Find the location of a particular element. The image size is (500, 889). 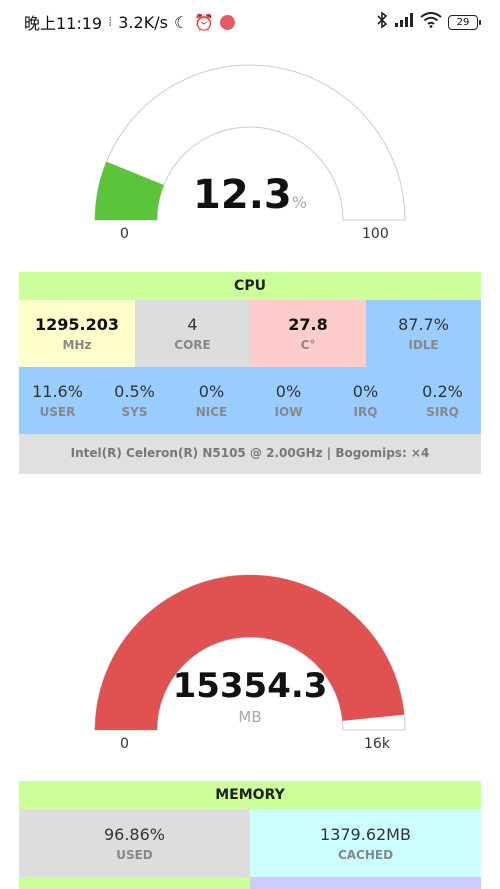

cpu-sirq-value: 0.2% is located at coordinates (442, 391).